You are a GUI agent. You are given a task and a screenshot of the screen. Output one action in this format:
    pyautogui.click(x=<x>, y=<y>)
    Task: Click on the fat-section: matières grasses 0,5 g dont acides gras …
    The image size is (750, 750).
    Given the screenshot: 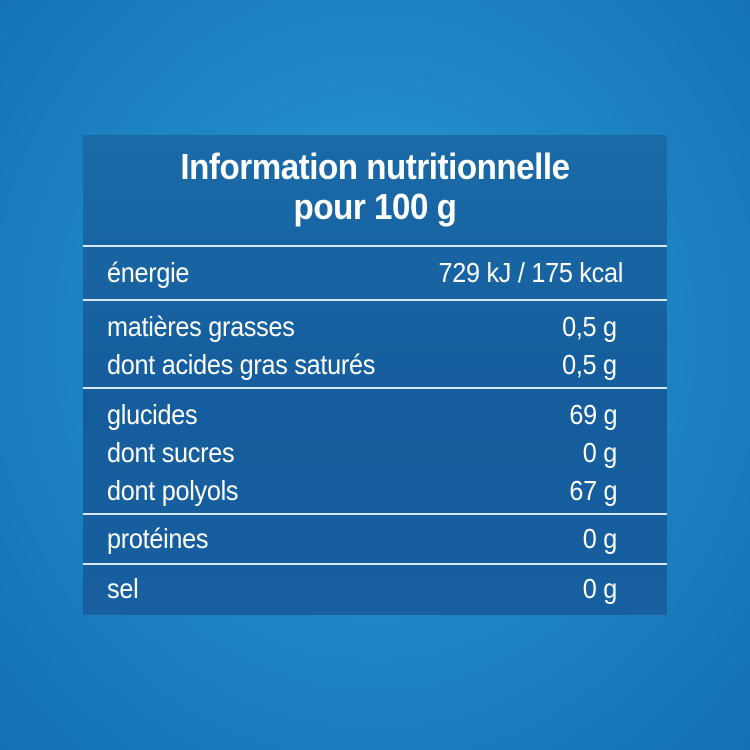 What is the action you would take?
    pyautogui.click(x=375, y=344)
    